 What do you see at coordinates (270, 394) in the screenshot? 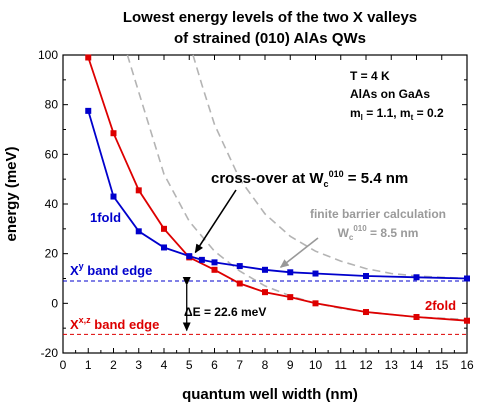
I see `x-axis-label: quantum well width (nm)` at bounding box center [270, 394].